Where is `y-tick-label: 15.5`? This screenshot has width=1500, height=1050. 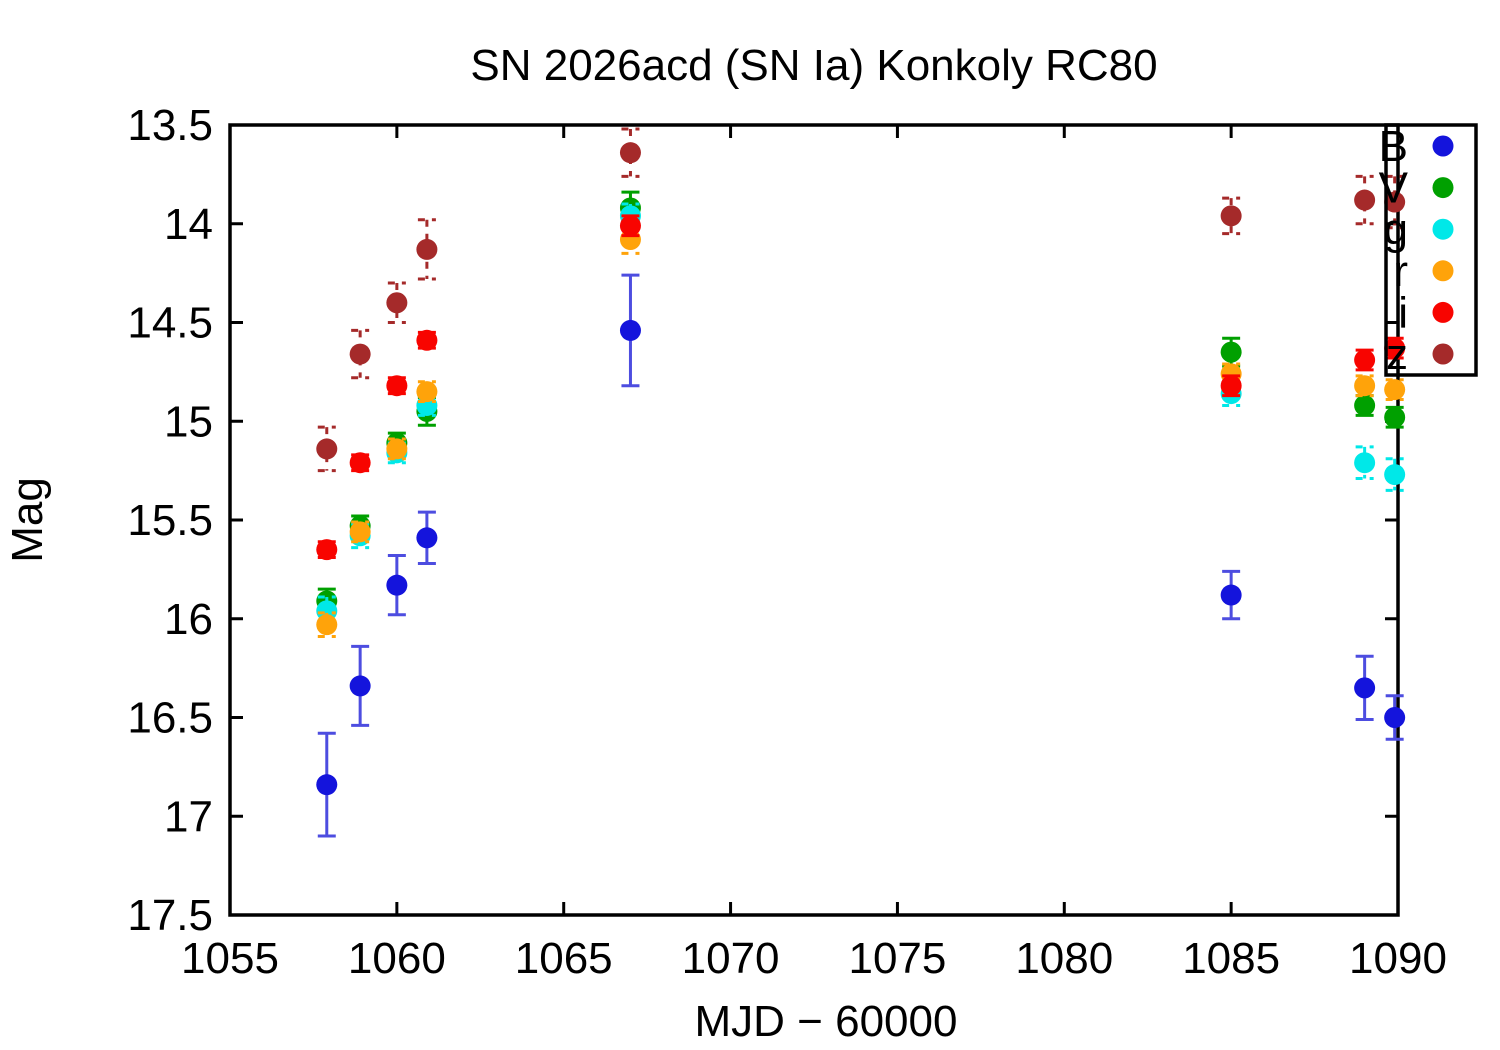 y-tick-label: 15.5 is located at coordinates (170, 520).